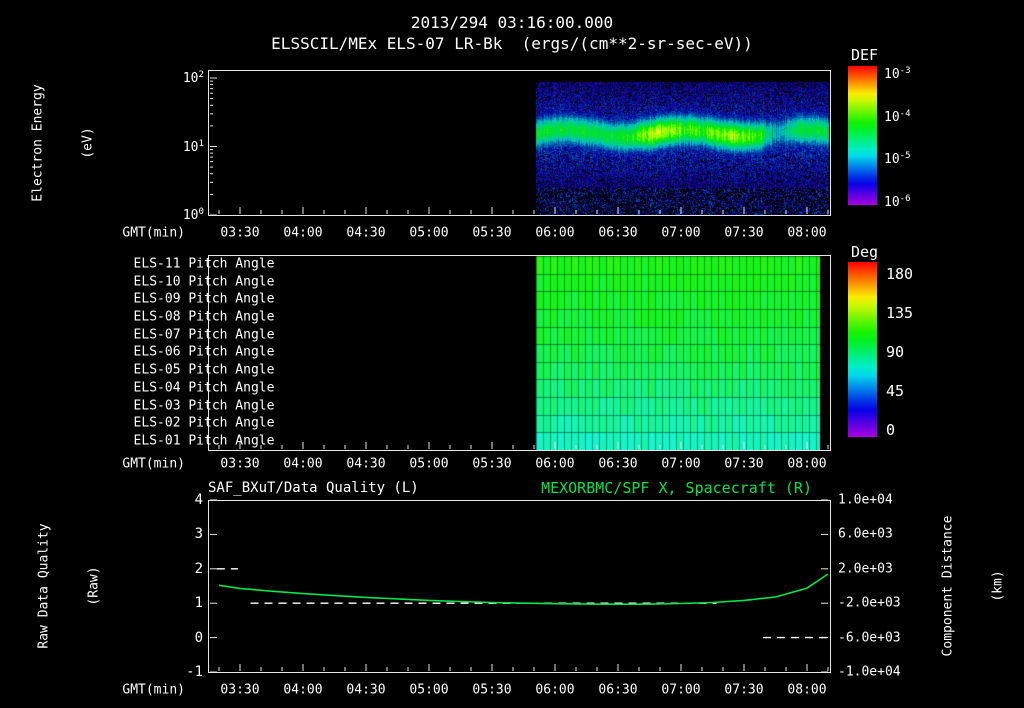 This screenshot has height=708, width=1024. I want to click on energy-axis-label-text: Electron Energy, so click(38, 143).